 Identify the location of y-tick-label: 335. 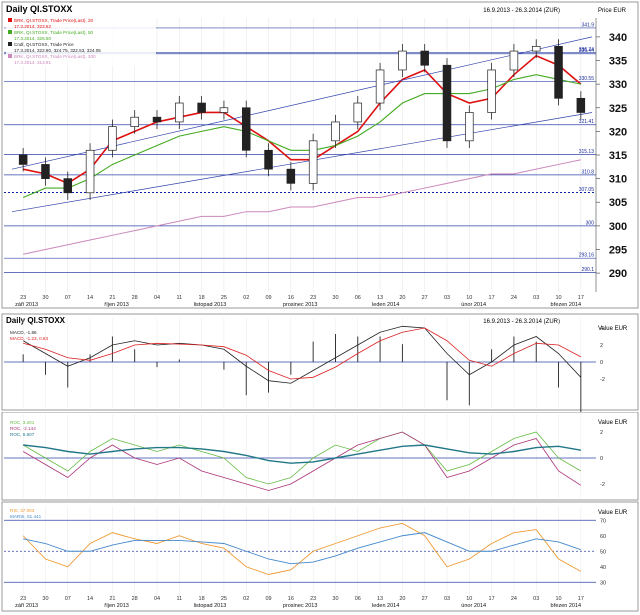
(618, 62).